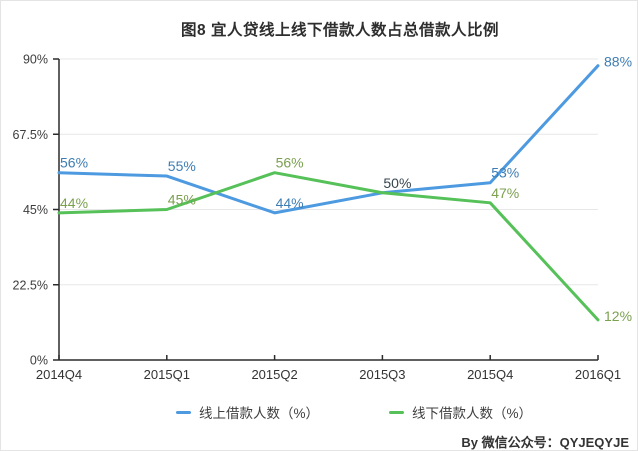 Image resolution: width=638 pixels, height=451 pixels. What do you see at coordinates (35, 60) in the screenshot?
I see `y-tick-label: 90%` at bounding box center [35, 60].